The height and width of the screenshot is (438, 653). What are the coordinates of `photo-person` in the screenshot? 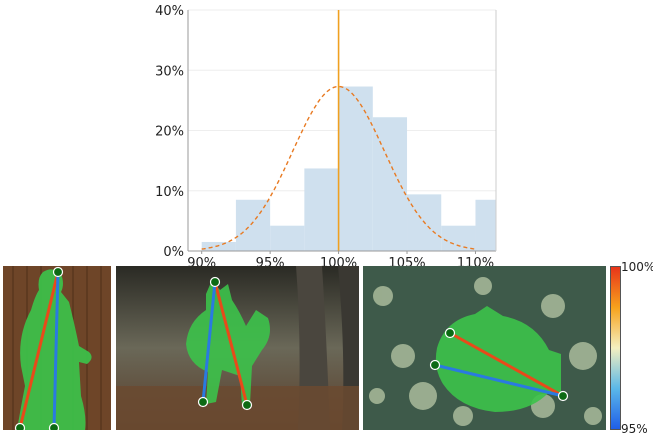 It's located at (57, 348).